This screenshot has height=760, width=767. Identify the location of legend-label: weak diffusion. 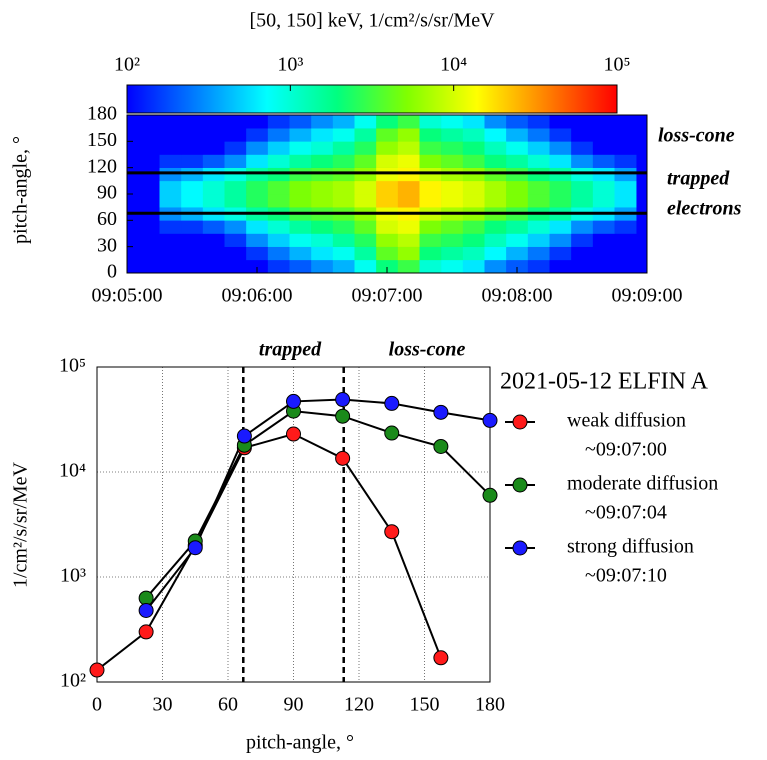
(626, 421).